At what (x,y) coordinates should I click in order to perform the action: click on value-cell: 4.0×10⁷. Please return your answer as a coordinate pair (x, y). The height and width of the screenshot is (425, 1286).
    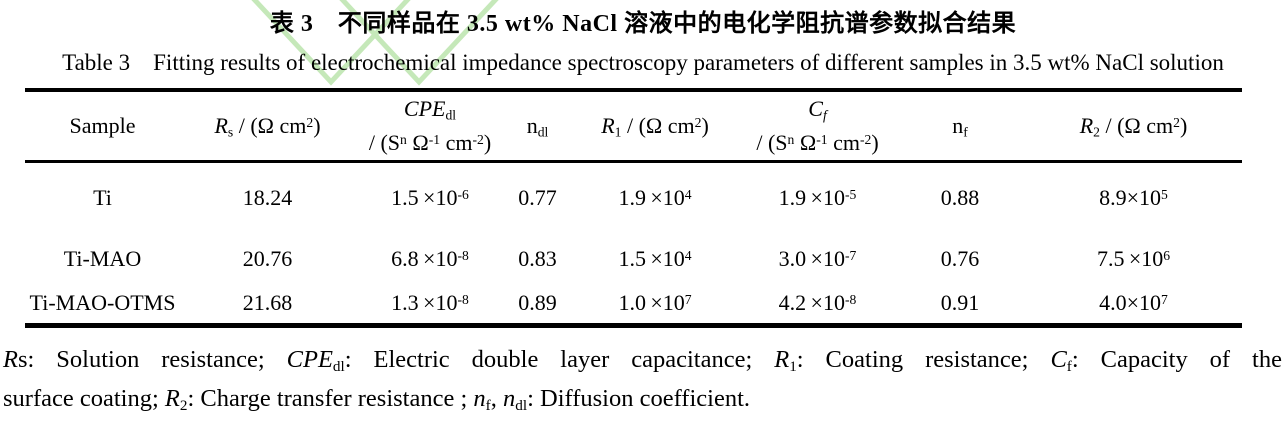
    Looking at the image, I should click on (1133, 303).